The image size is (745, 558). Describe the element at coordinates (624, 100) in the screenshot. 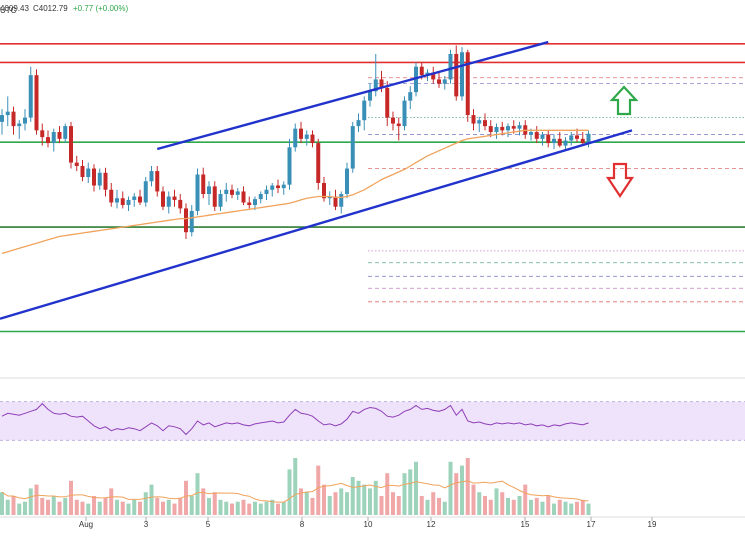

I see `up-arrow` at that location.